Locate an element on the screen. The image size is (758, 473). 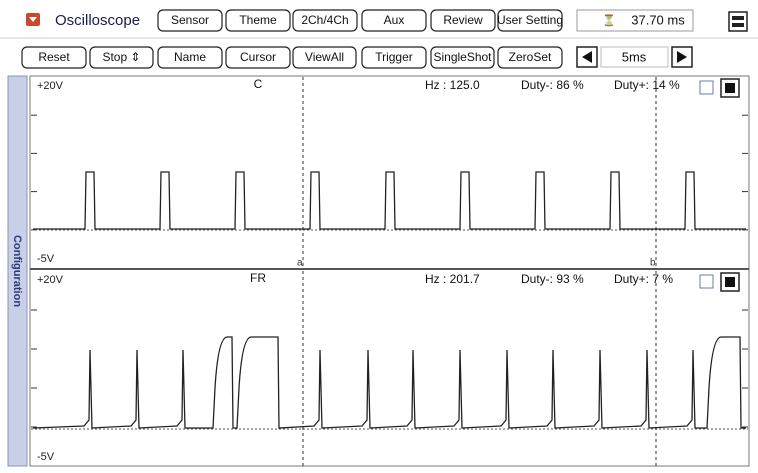
button-label: Sensor is located at coordinates (190, 20).